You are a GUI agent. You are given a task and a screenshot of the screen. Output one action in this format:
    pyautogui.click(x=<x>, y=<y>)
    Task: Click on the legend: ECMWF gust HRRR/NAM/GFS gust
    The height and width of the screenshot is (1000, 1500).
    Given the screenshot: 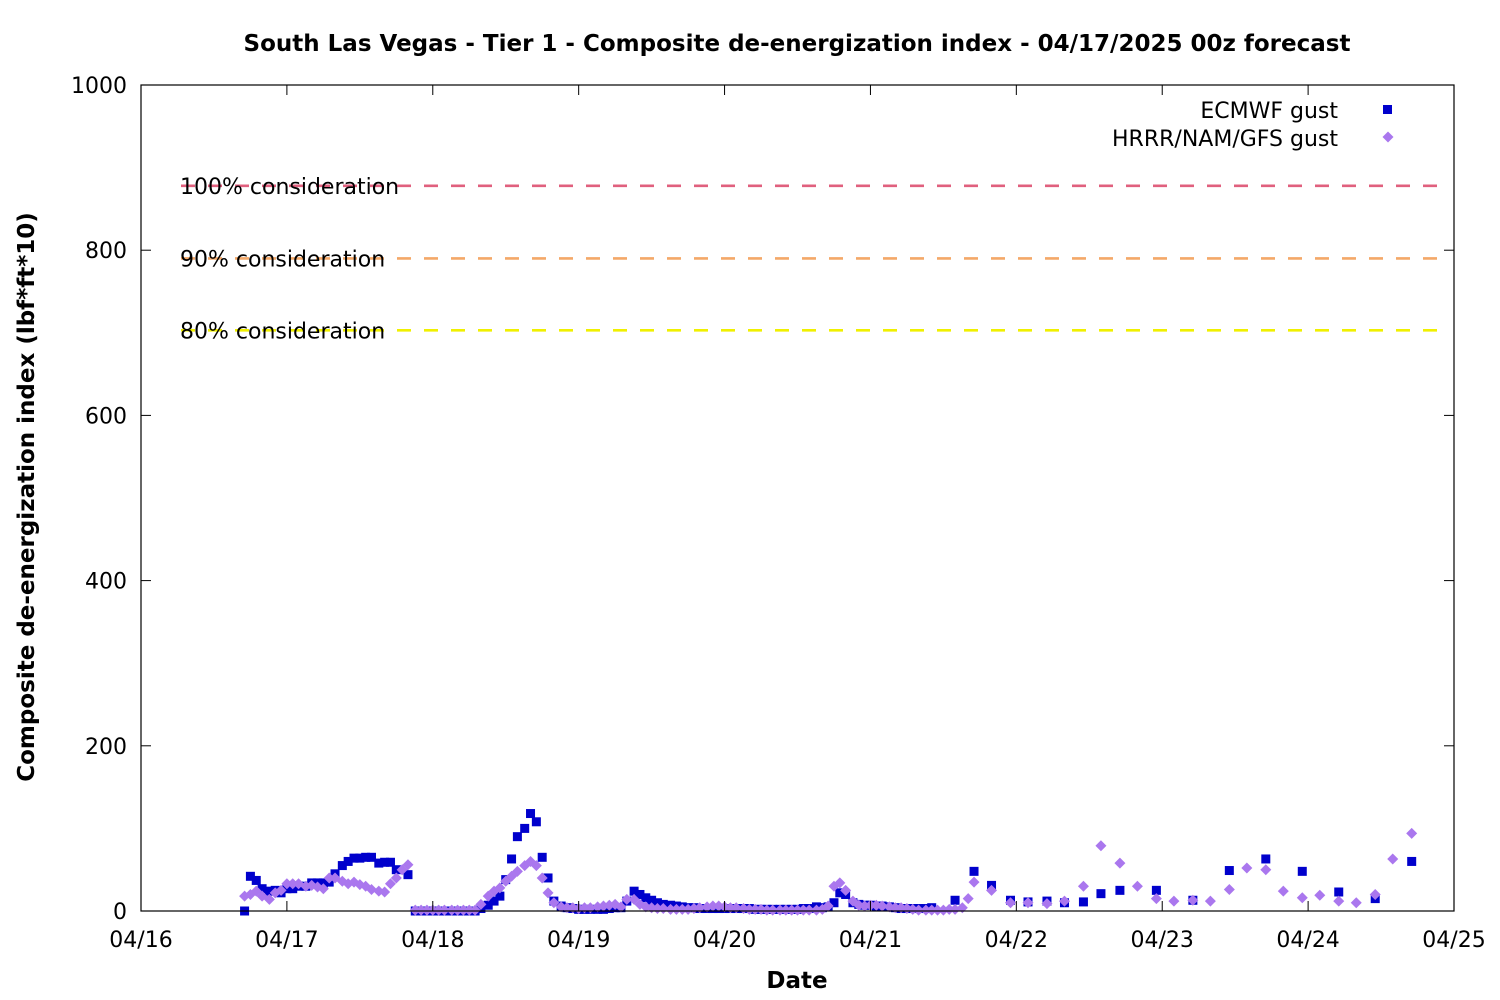 What is the action you would take?
    pyautogui.click(x=1253, y=125)
    